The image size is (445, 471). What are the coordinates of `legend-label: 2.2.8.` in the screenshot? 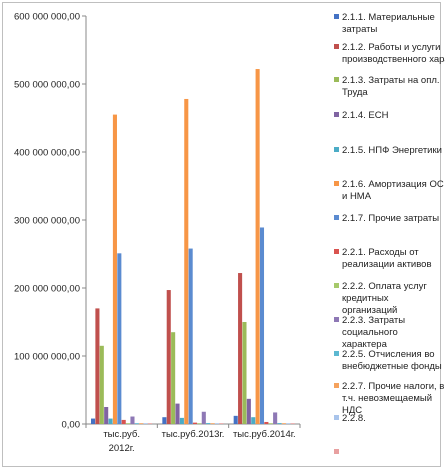 It's located at (354, 418).